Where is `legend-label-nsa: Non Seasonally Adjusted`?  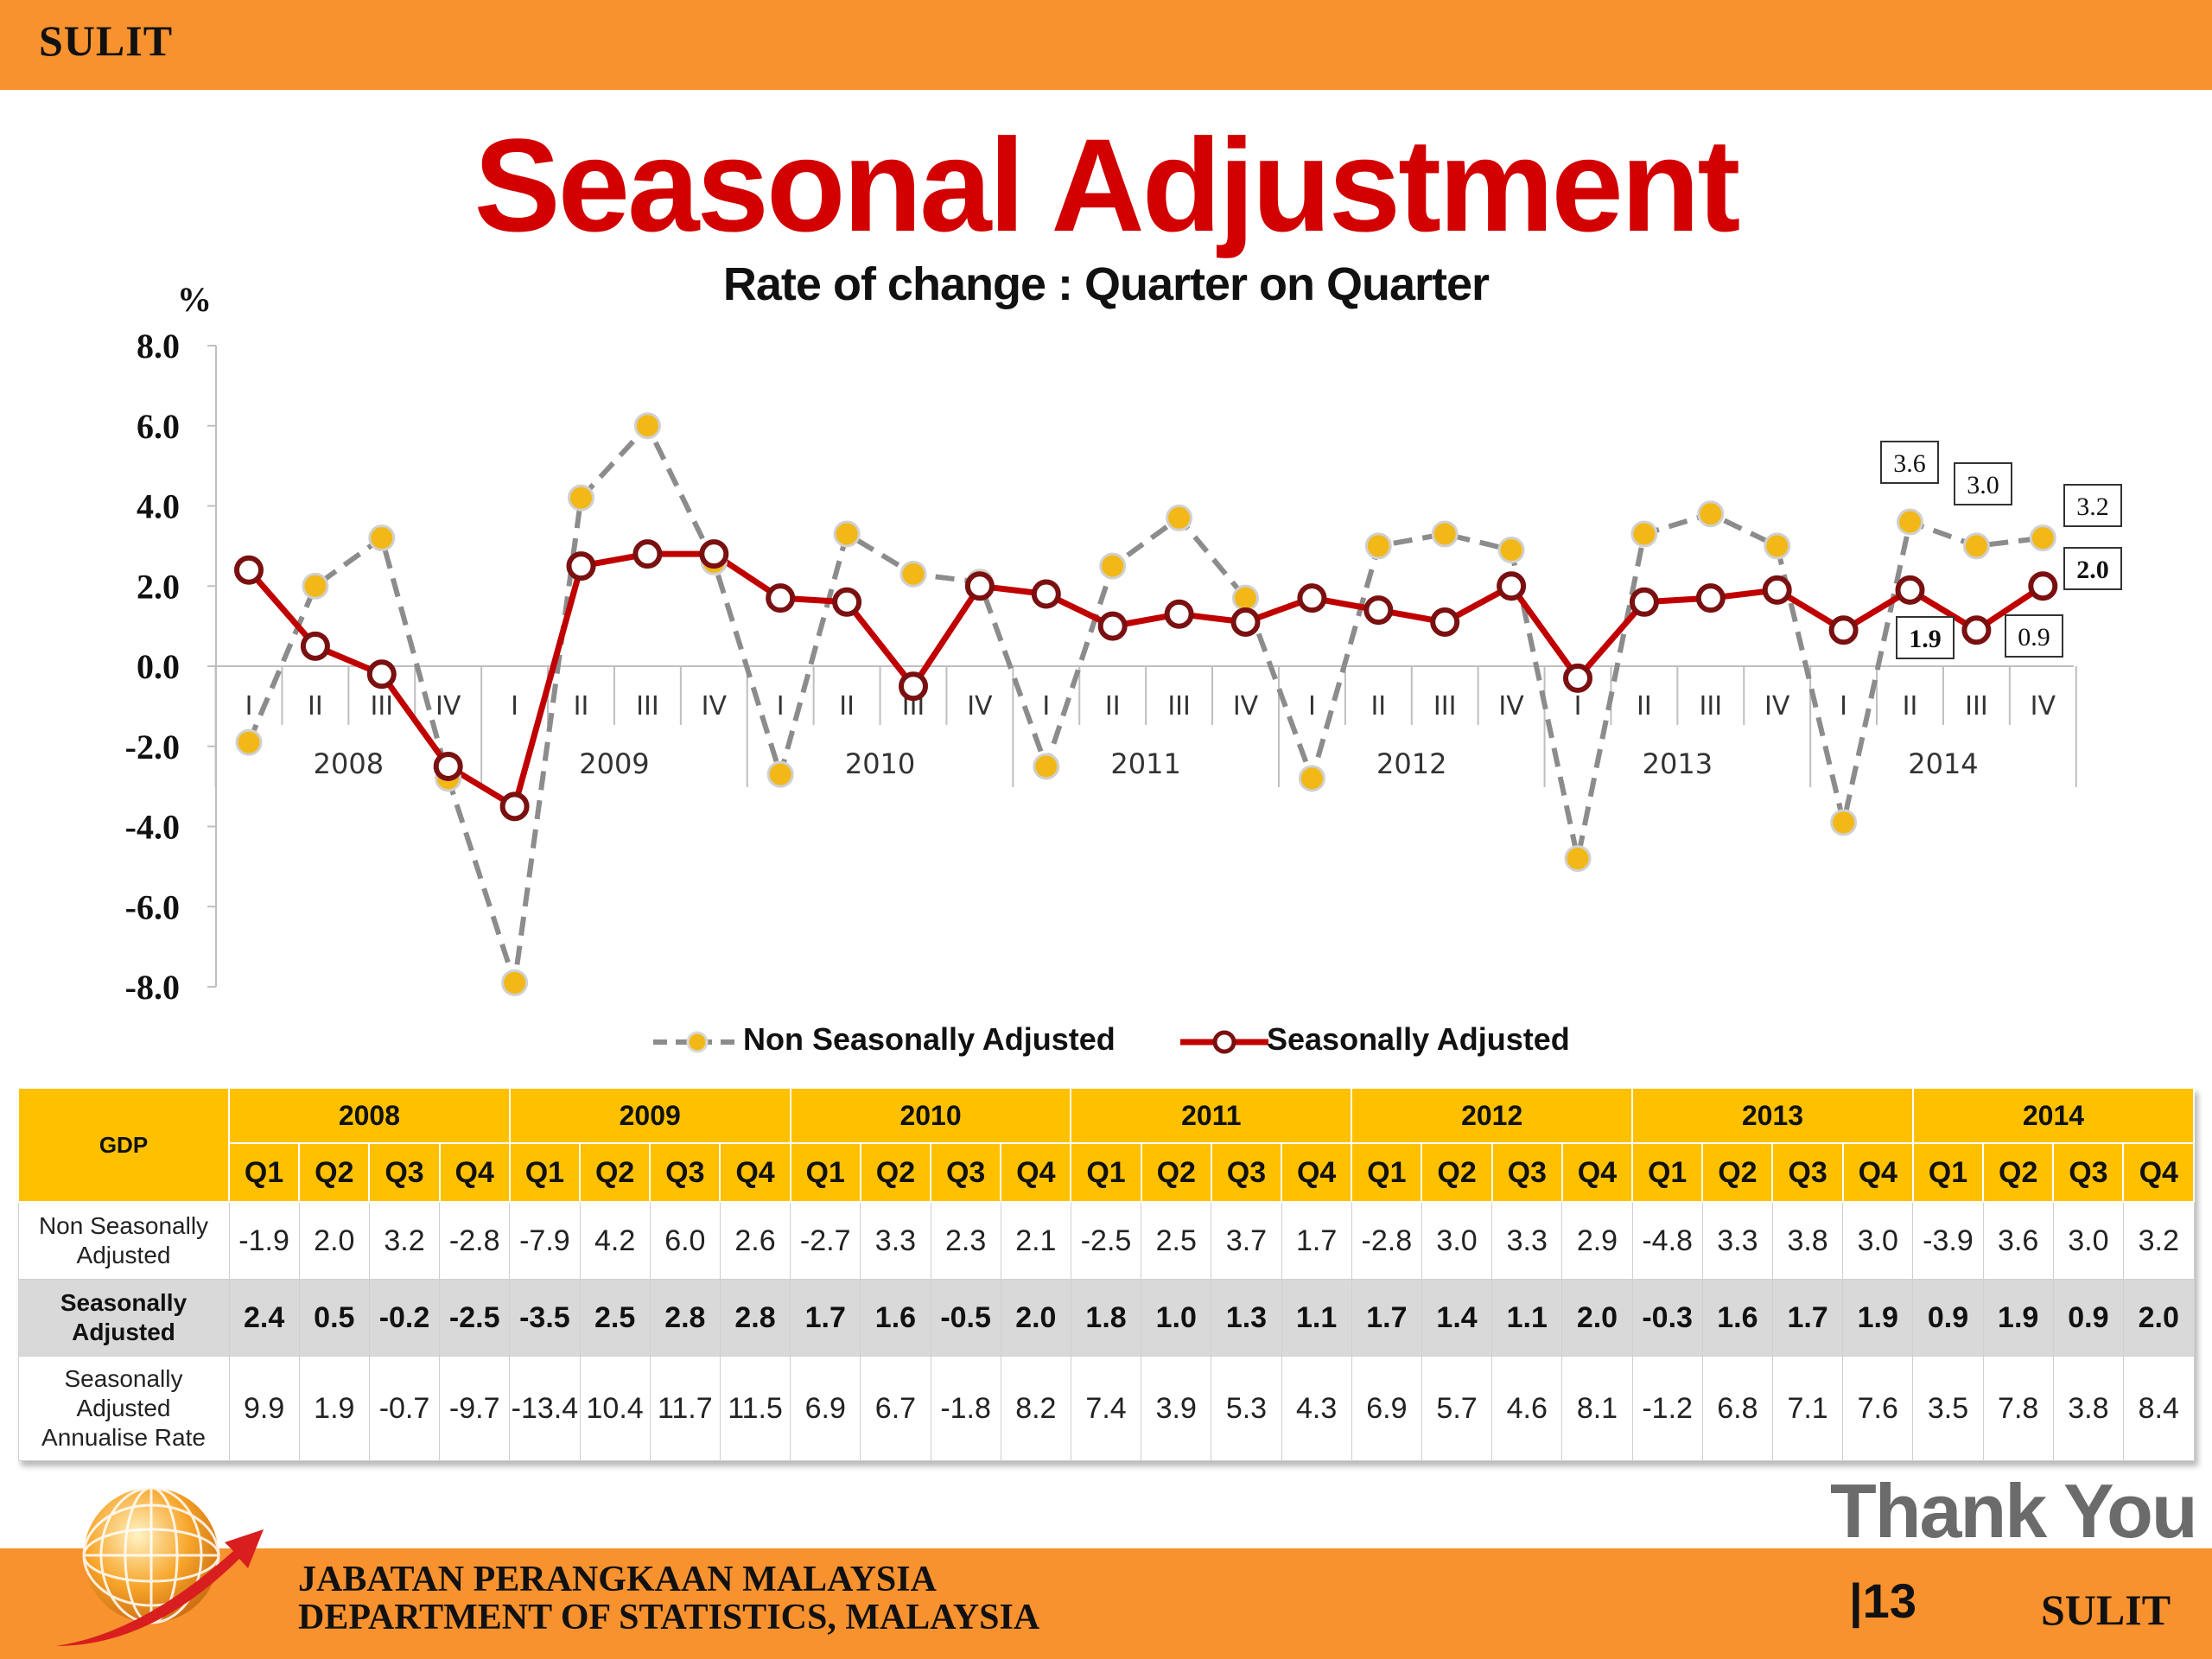 legend-label-nsa: Non Seasonally Adjusted is located at coordinates (929, 1039).